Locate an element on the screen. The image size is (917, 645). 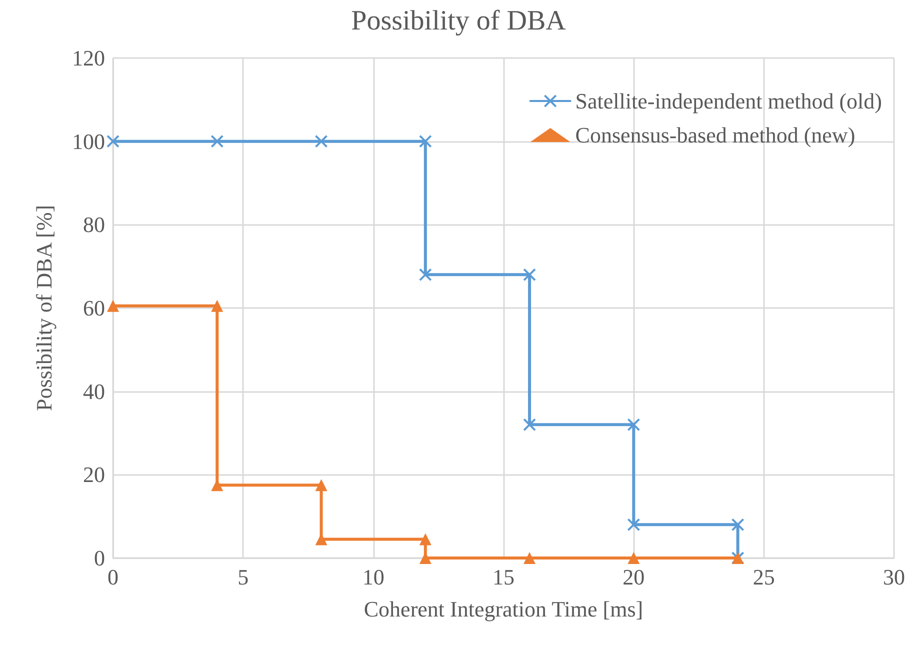
y-tick-label: 80 is located at coordinates (94, 225).